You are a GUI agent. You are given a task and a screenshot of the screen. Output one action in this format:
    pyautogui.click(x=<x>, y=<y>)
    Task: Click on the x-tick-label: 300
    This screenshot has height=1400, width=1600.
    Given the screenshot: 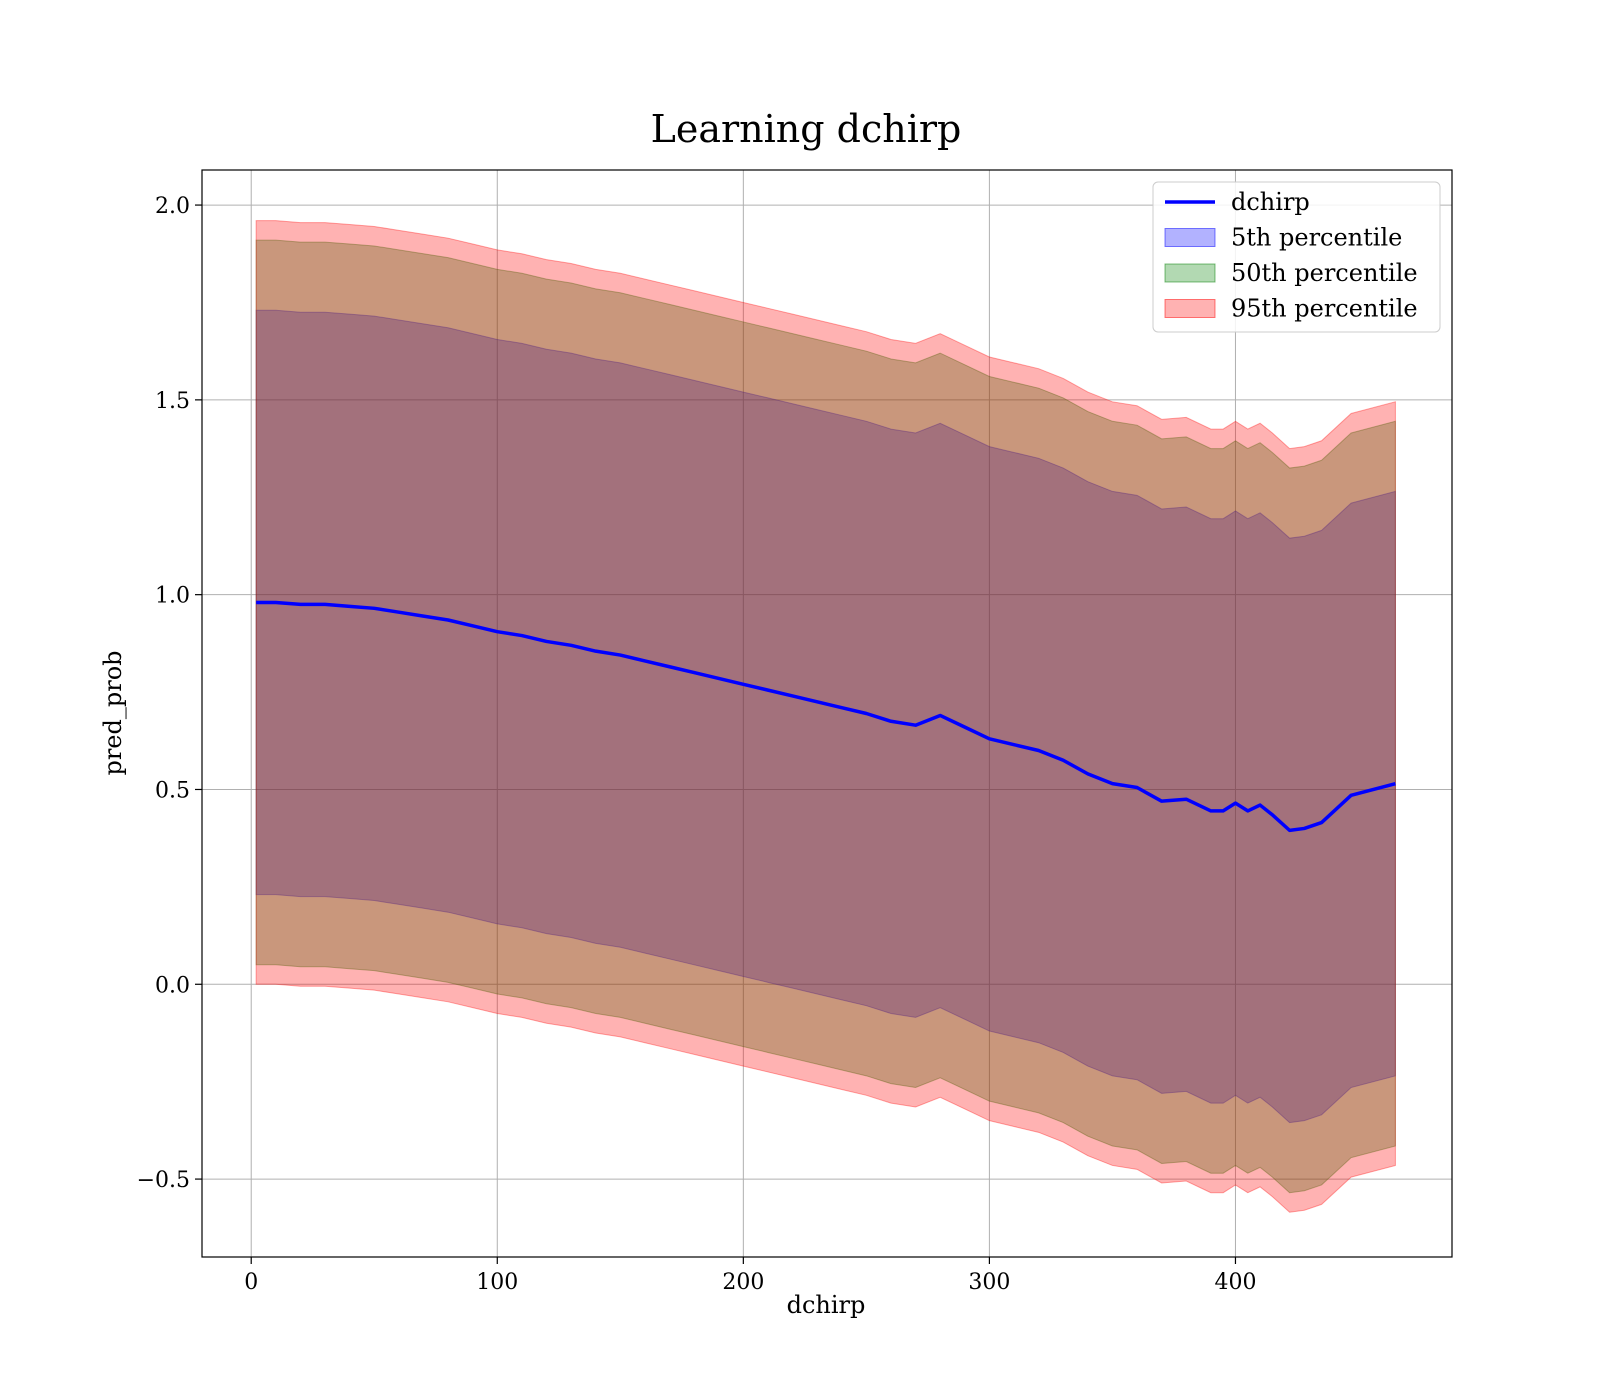 What is the action you would take?
    pyautogui.click(x=989, y=1282)
    